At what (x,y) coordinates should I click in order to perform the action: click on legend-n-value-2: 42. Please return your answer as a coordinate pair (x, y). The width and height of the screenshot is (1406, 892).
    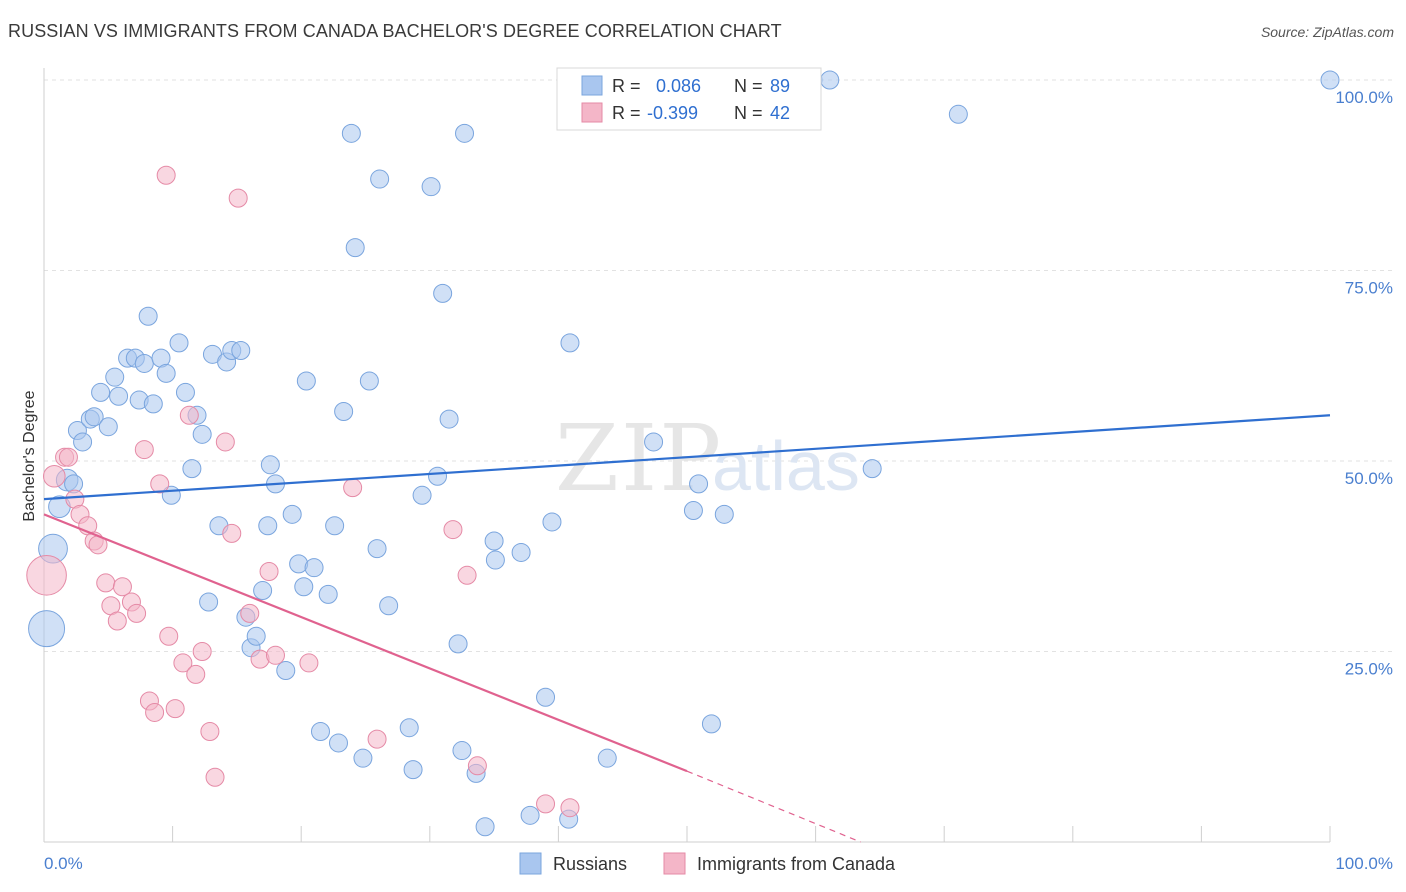
    Looking at the image, I should click on (780, 113).